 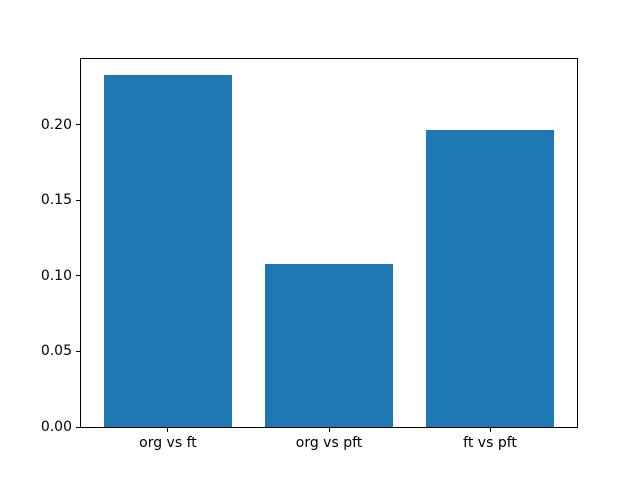 What do you see at coordinates (329, 443) in the screenshot?
I see `x-axis-tick-label: org vs pft` at bounding box center [329, 443].